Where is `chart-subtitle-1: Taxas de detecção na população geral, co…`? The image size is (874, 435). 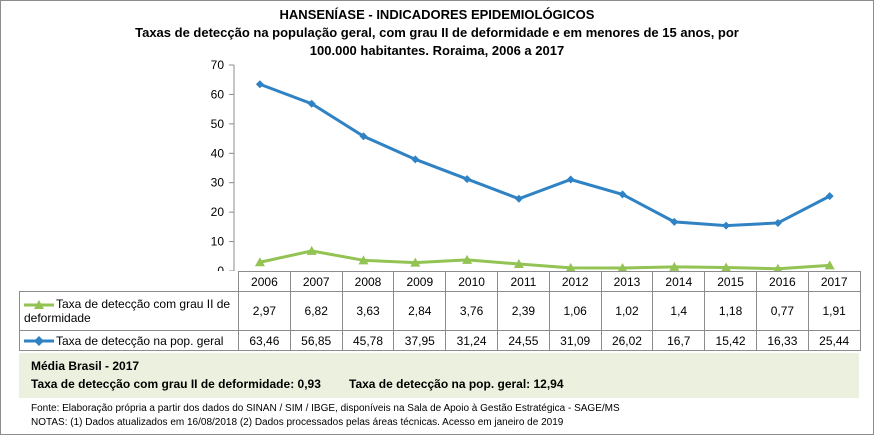 chart-subtitle-1: Taxas de detecção na população geral, co… is located at coordinates (437, 32).